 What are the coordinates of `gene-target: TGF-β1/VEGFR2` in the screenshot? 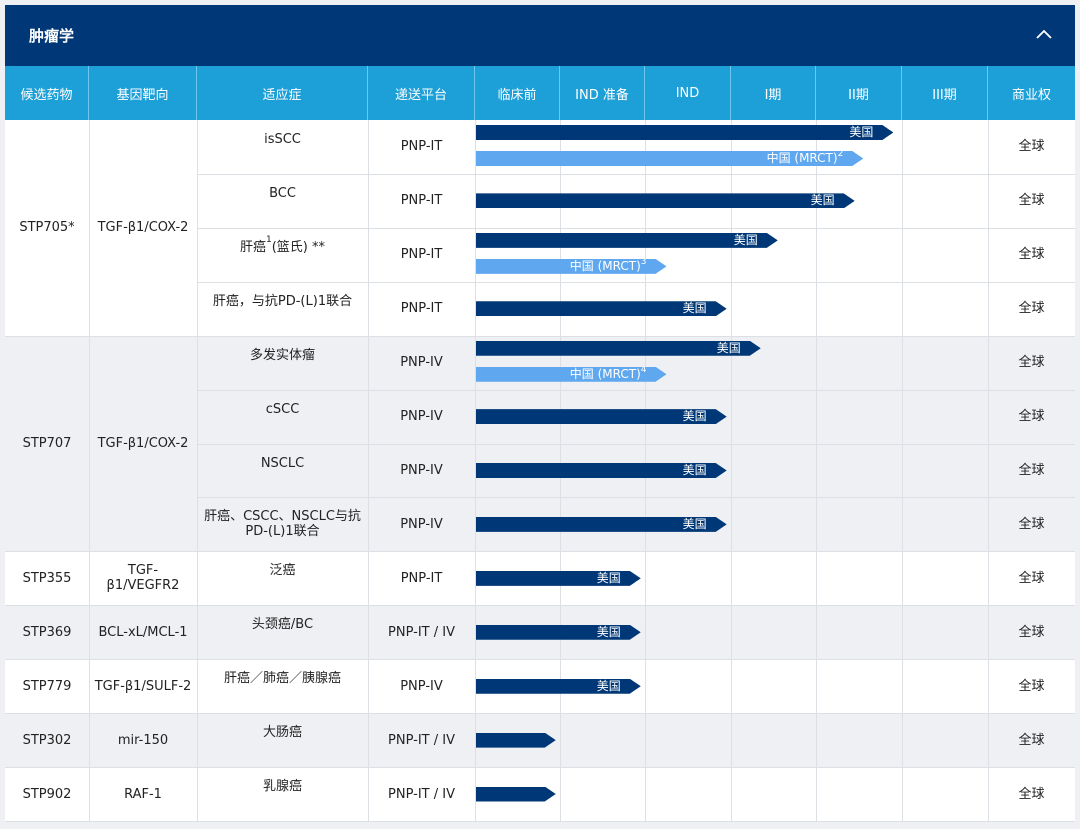 It's located at (143, 578).